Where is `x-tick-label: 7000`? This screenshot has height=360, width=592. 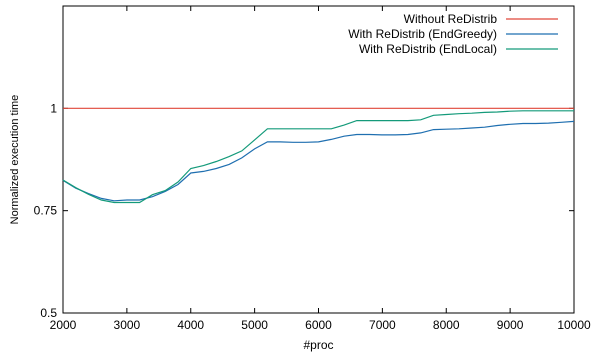 x-tick-label: 7000 is located at coordinates (382, 325).